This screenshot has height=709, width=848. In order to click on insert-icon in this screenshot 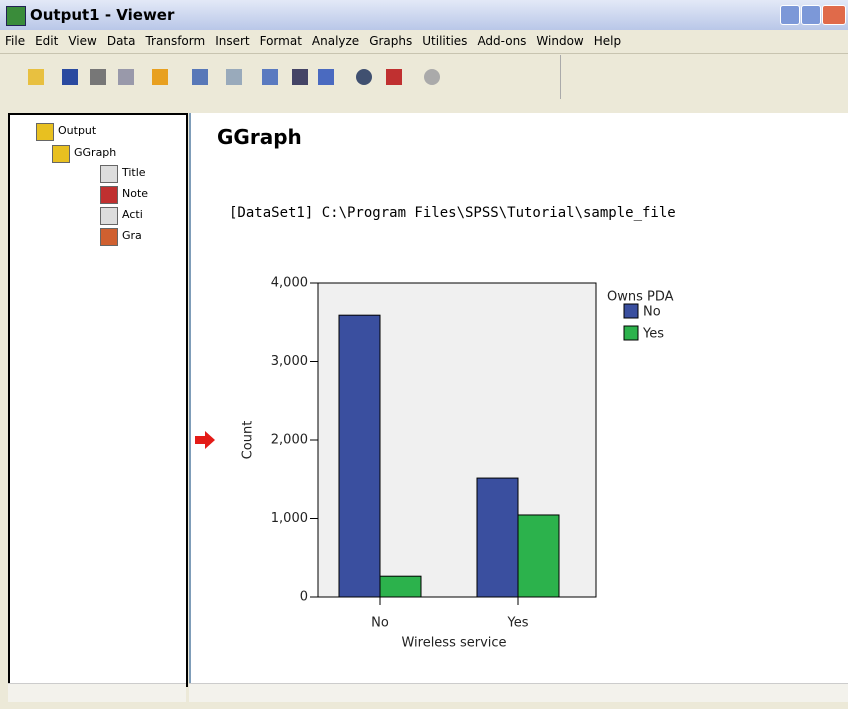, I will do `click(394, 77)`.